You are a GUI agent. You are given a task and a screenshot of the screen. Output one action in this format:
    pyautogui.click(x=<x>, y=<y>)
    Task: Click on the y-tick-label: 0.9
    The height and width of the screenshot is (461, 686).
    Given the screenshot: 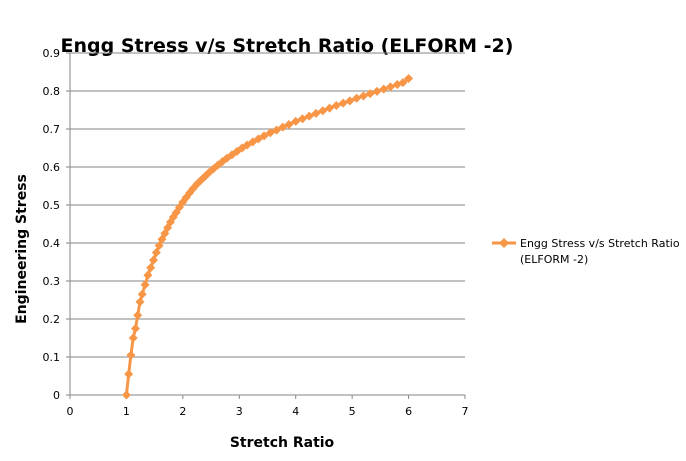 What is the action you would take?
    pyautogui.click(x=52, y=53)
    